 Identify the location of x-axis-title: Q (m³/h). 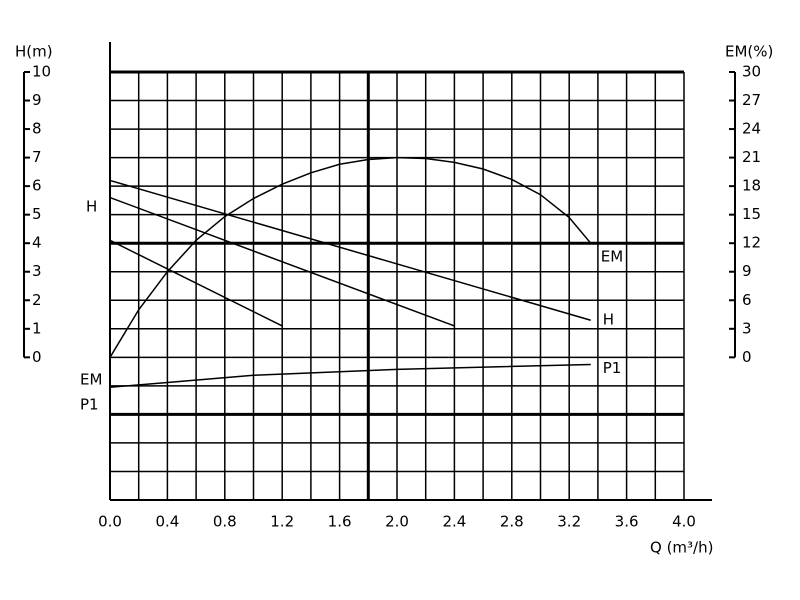
(681, 548).